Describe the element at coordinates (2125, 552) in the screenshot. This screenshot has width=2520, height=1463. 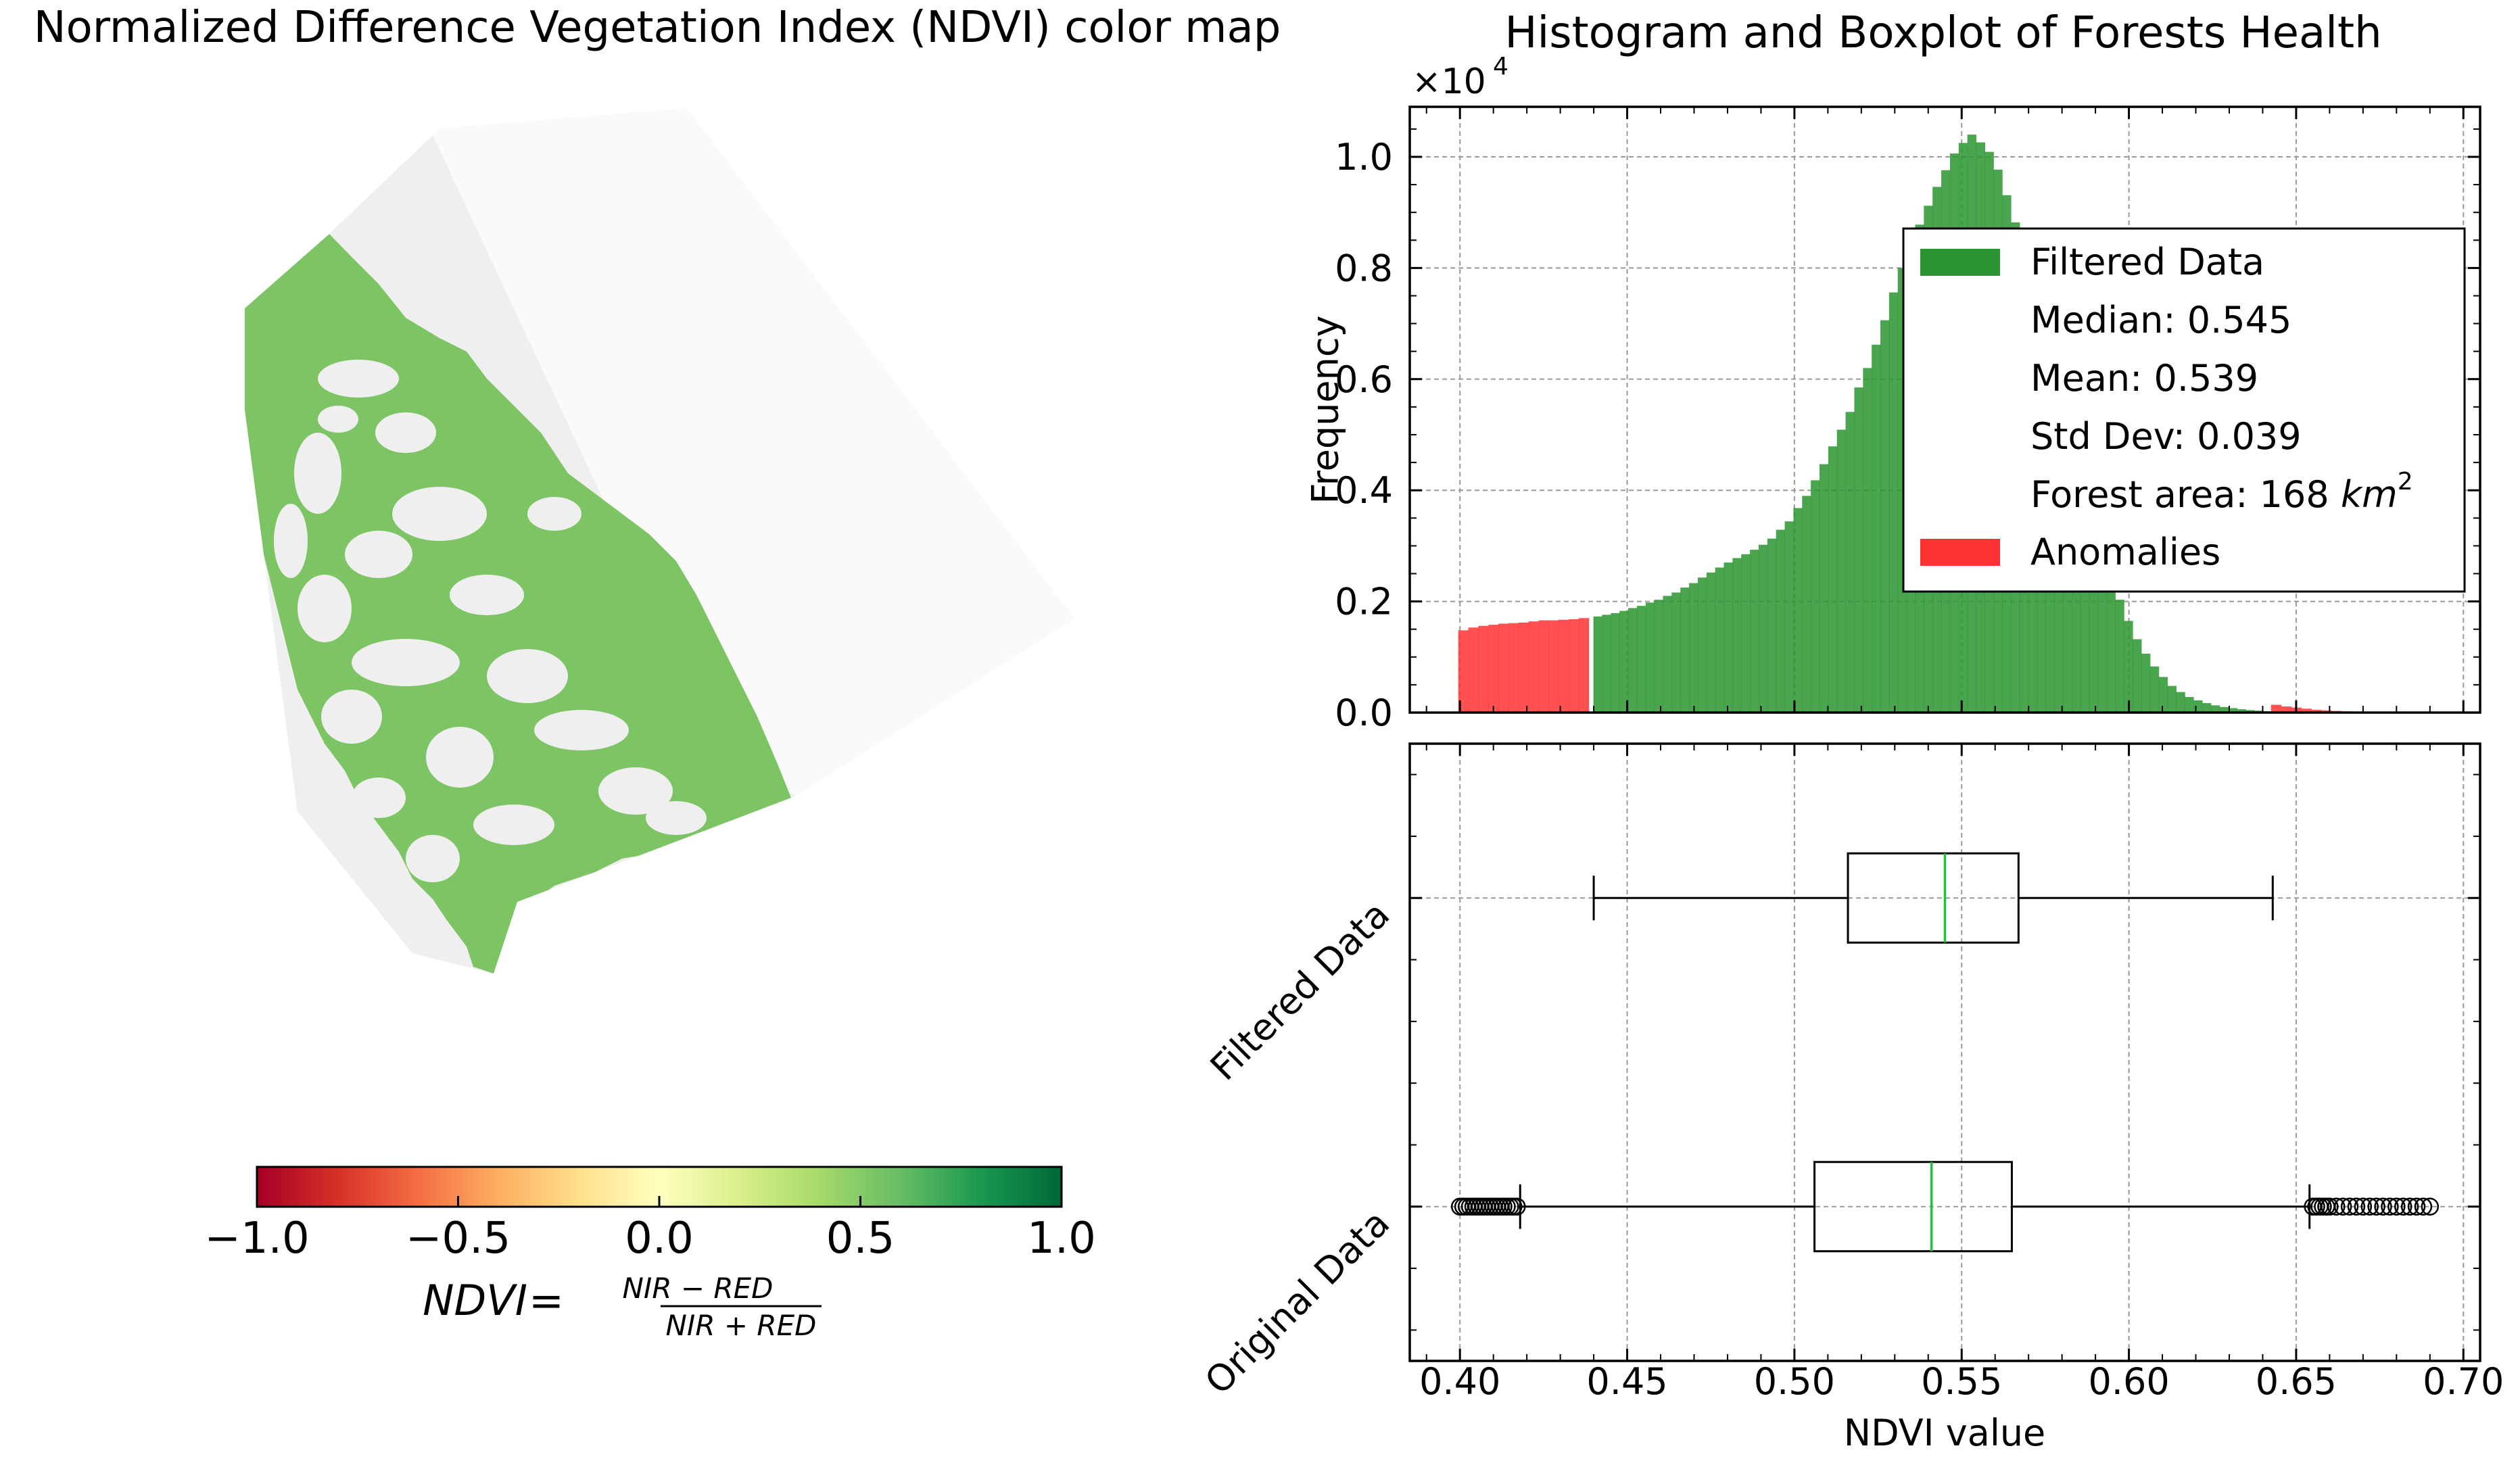
I see `legend-anomalies: Anomalies` at that location.